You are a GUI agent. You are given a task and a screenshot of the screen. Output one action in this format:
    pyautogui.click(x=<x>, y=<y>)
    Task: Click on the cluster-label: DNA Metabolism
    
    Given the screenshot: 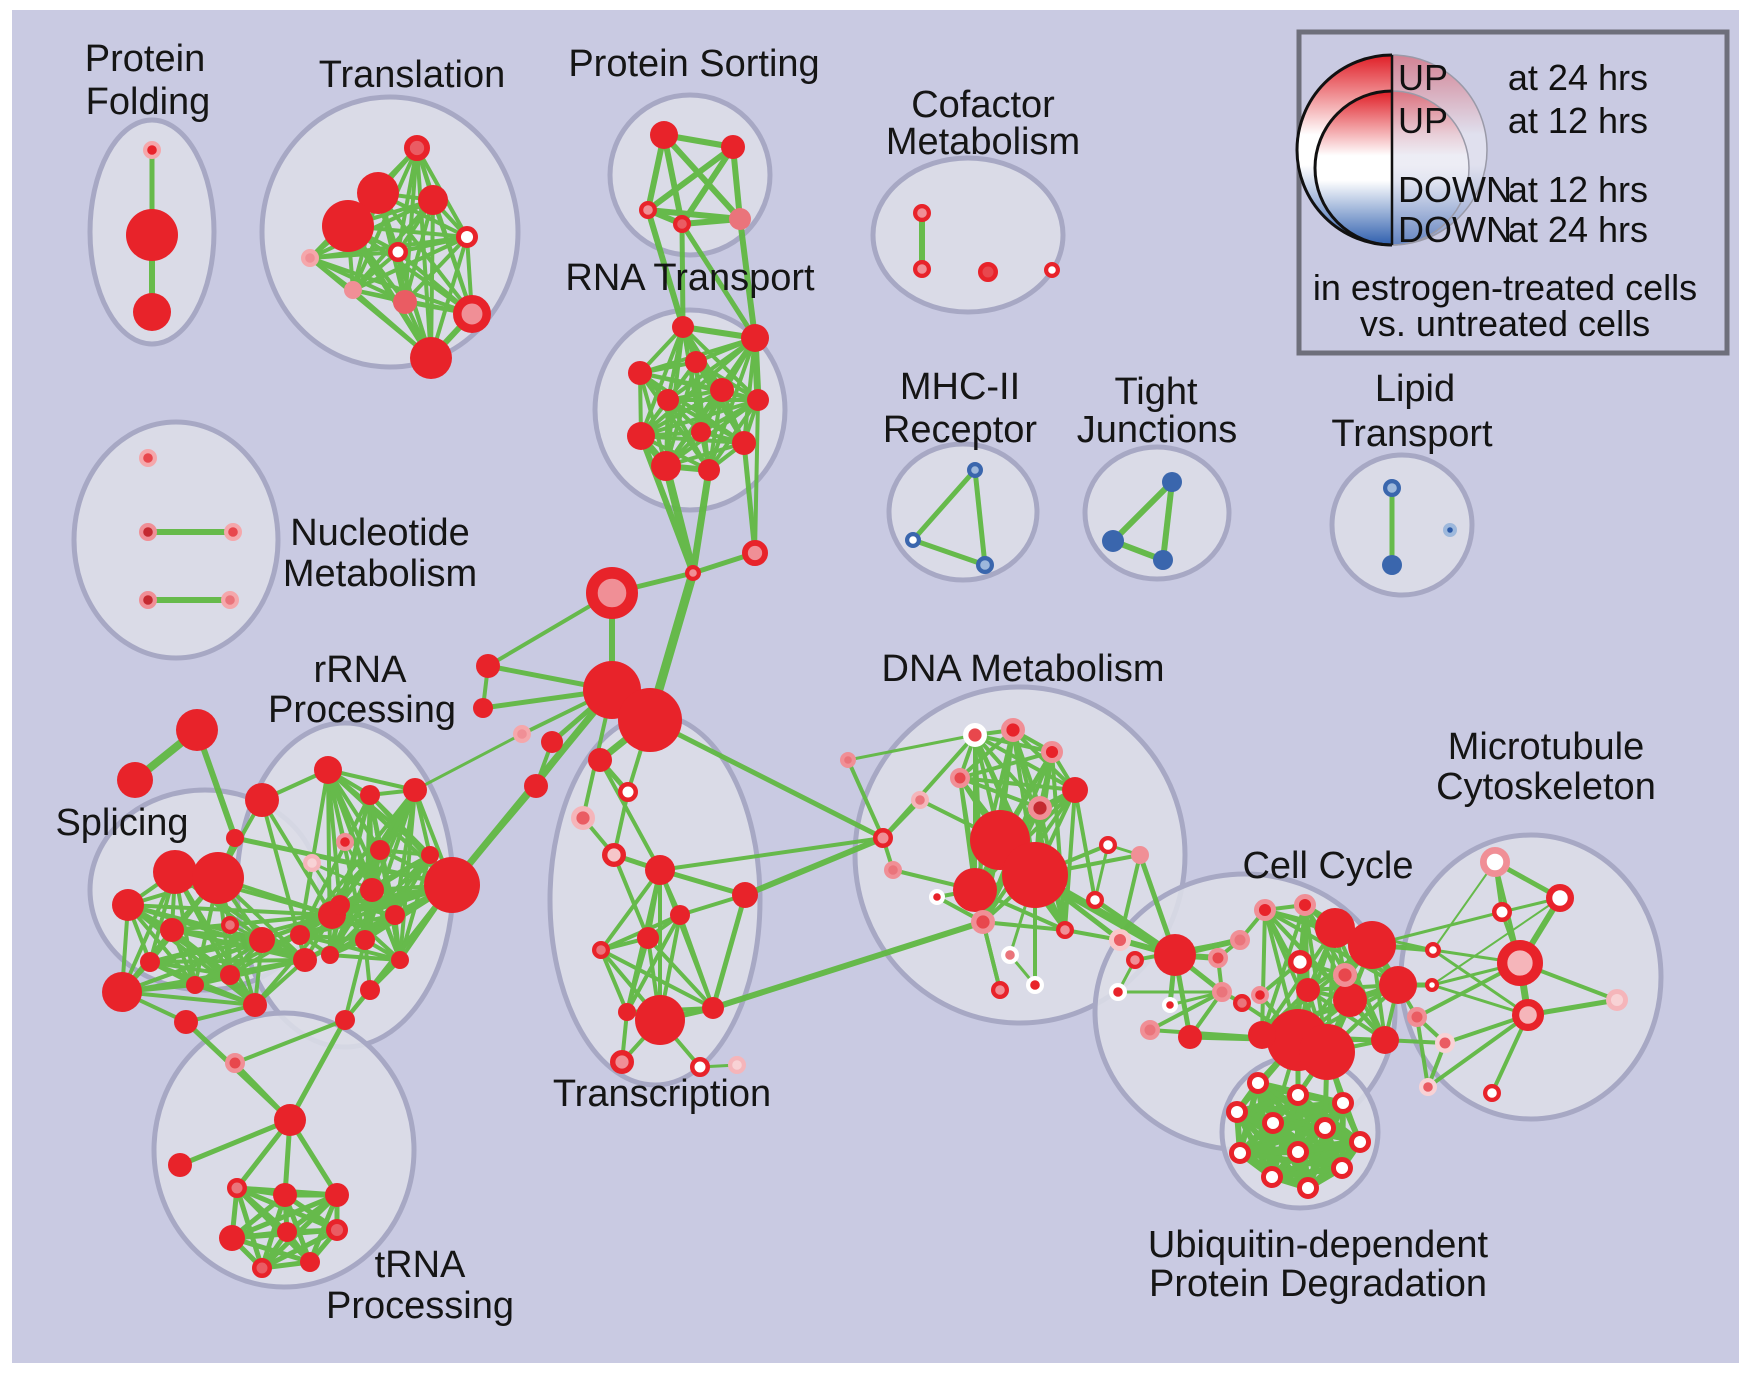 What is the action you would take?
    pyautogui.click(x=1023, y=669)
    